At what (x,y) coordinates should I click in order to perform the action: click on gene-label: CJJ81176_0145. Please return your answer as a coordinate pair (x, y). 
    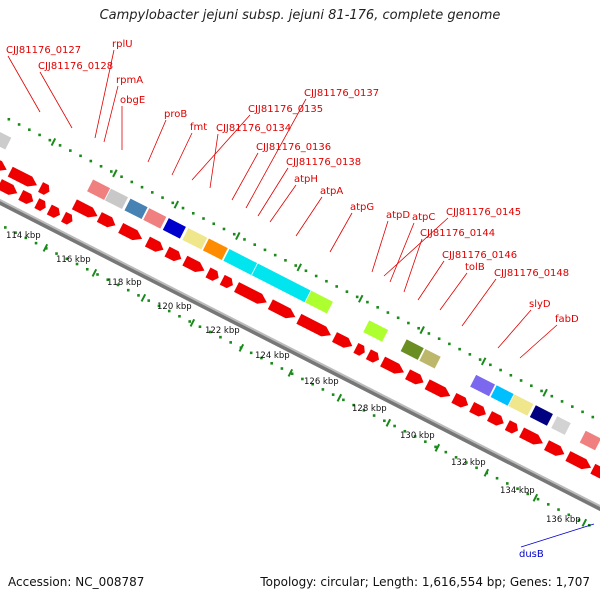
    Looking at the image, I should click on (483, 212).